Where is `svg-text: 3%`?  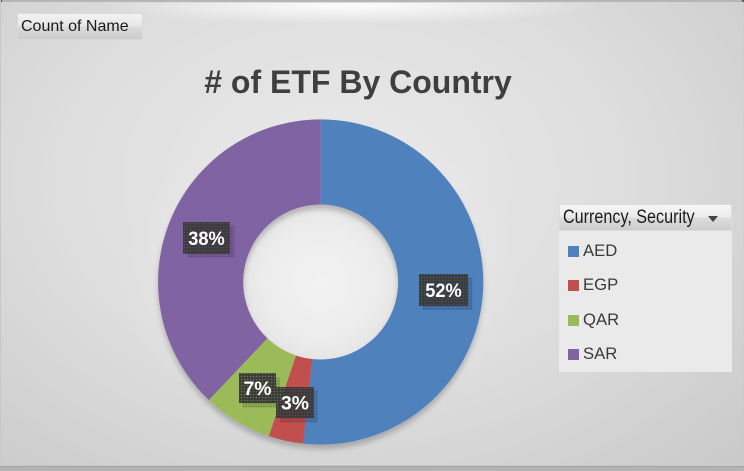 svg-text: 3% is located at coordinates (295, 403).